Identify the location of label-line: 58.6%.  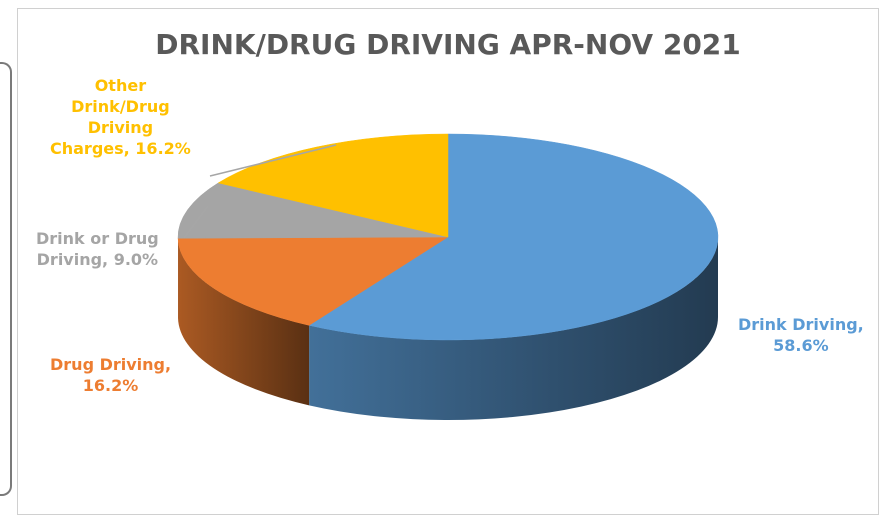
(801, 345).